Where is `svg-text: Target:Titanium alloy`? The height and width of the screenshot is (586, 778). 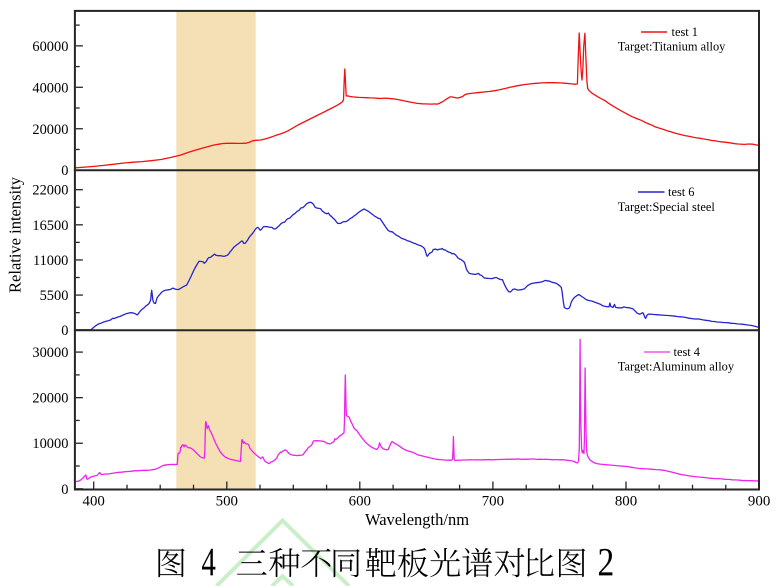
svg-text: Target:Titanium alloy is located at coordinates (672, 47).